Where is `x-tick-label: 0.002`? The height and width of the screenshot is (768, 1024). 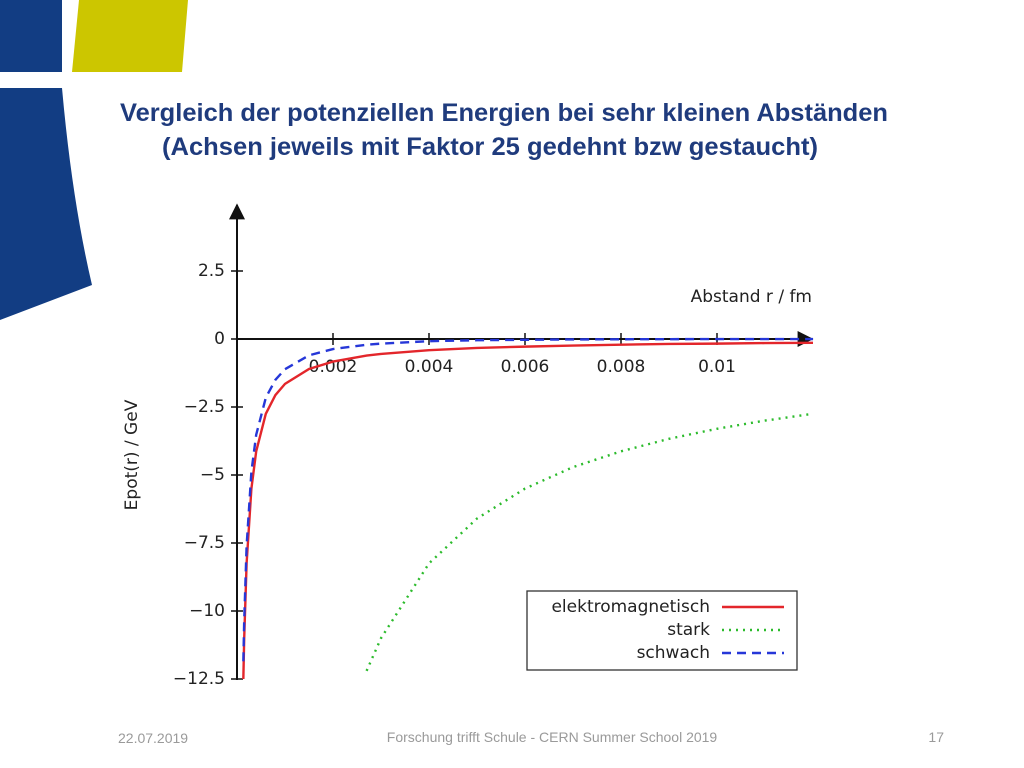 x-tick-label: 0.002 is located at coordinates (333, 367).